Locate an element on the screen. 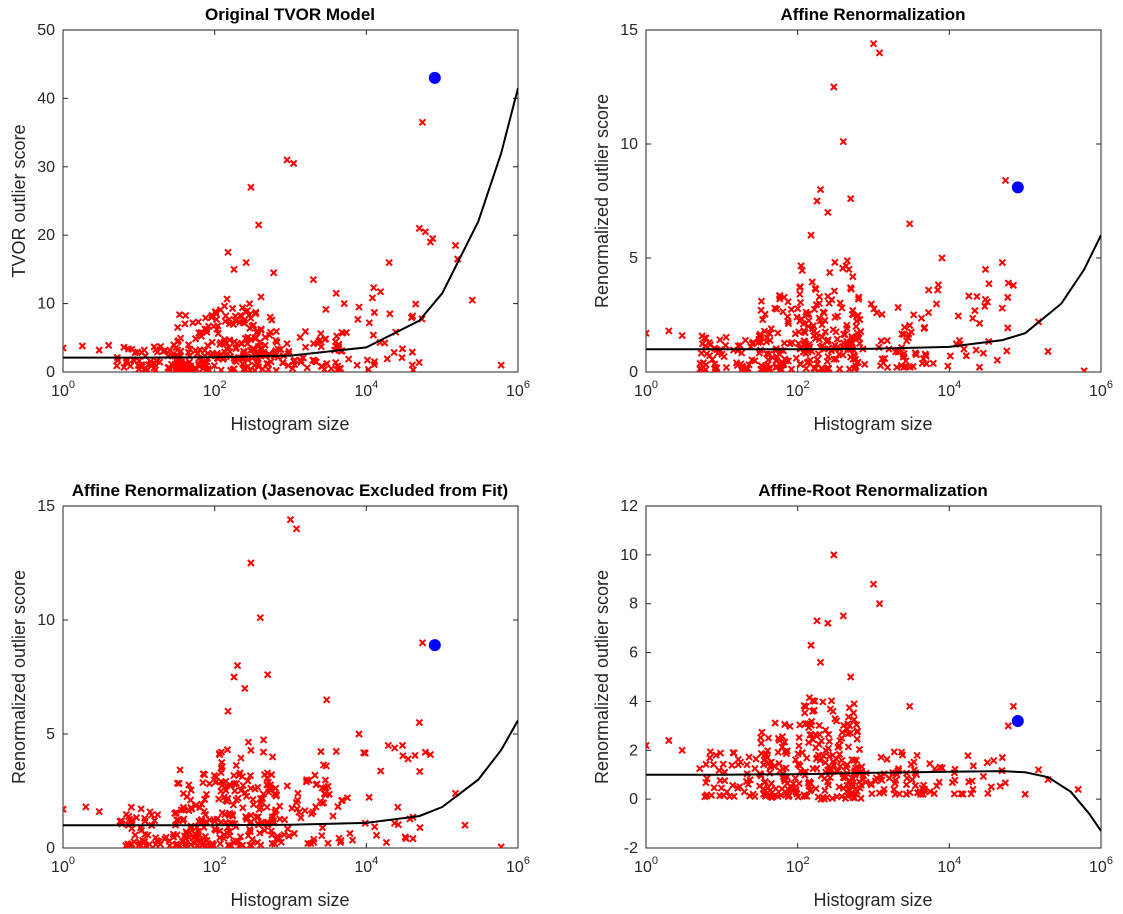  x-tick-exponent: 0 is located at coordinates (72, 385).